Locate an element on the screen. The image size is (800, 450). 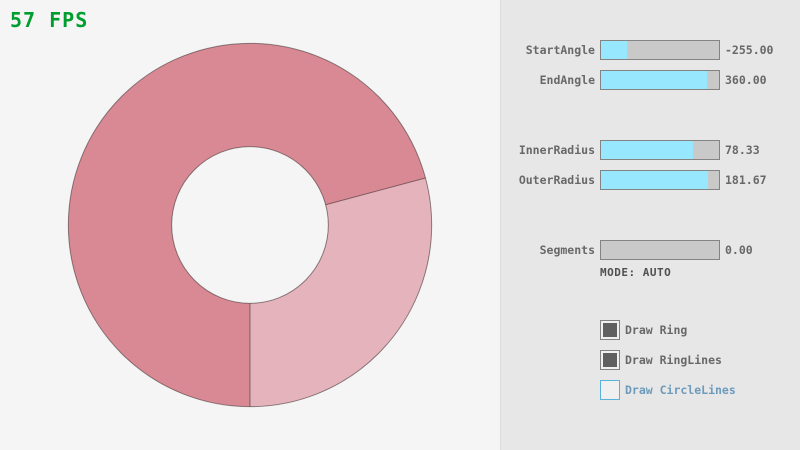
slider-label-outer-radius: OuterRadius is located at coordinates (556, 180).